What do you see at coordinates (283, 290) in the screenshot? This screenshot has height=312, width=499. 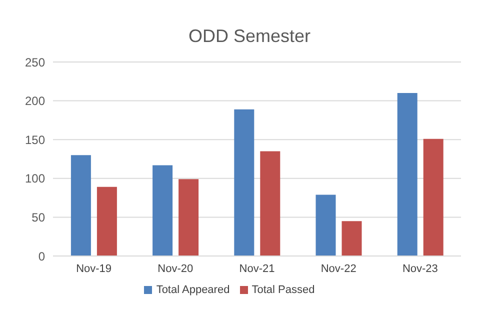 I see `legend-label: Total Passed` at bounding box center [283, 290].